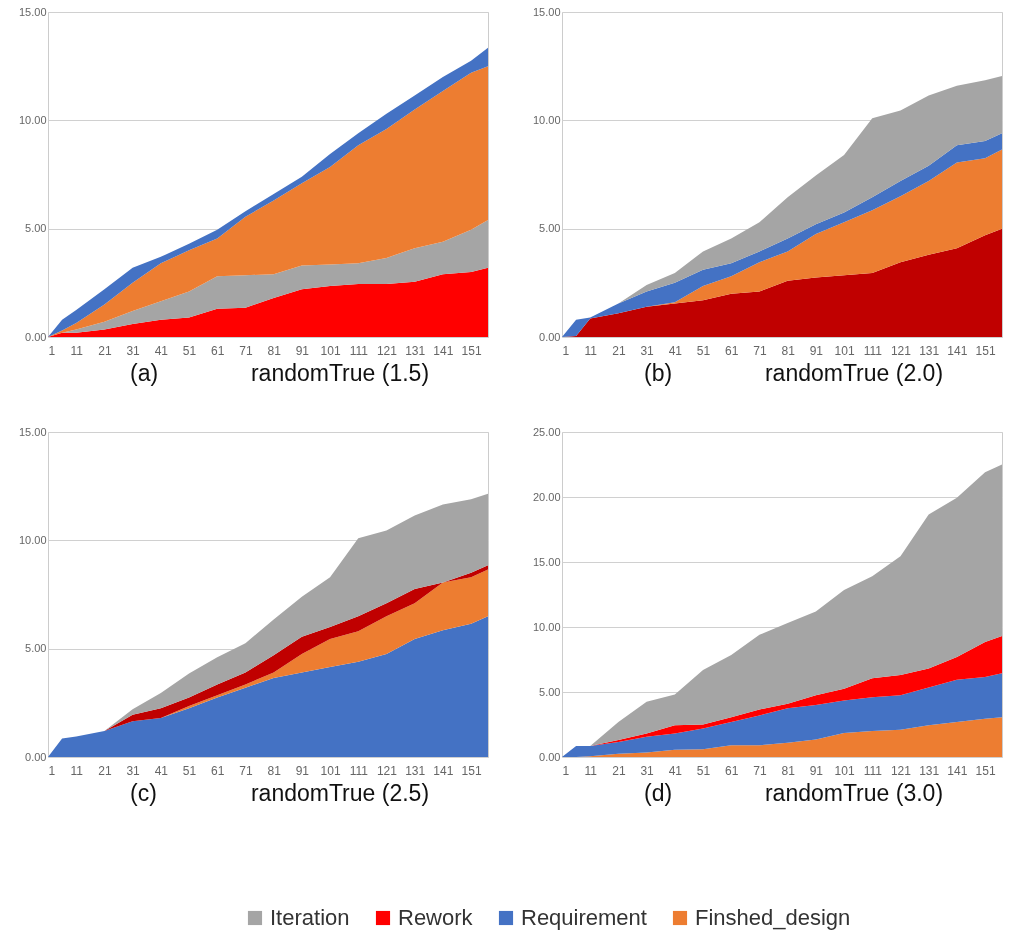 The width and height of the screenshot is (1029, 945). I want to click on text: (d), so click(658, 793).